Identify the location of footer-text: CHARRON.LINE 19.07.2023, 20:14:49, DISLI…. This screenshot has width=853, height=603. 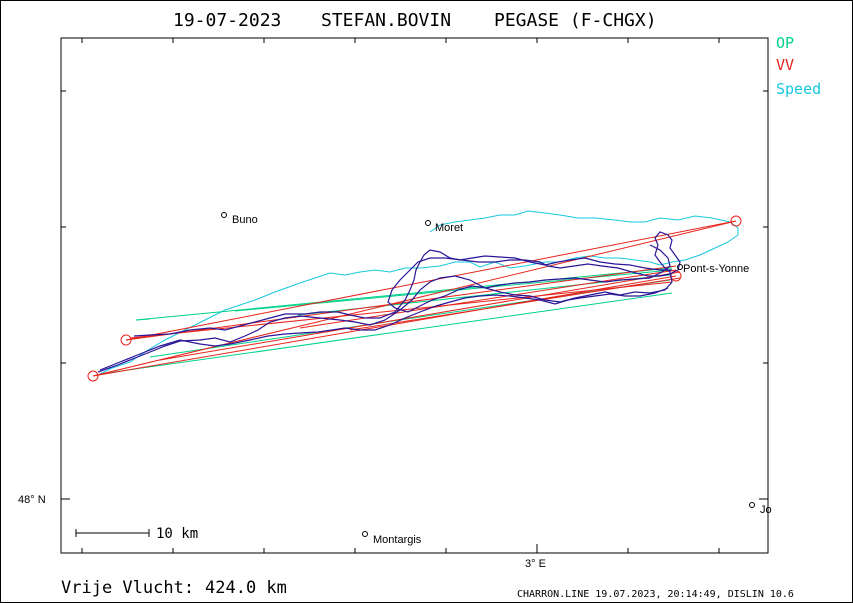
(655, 594).